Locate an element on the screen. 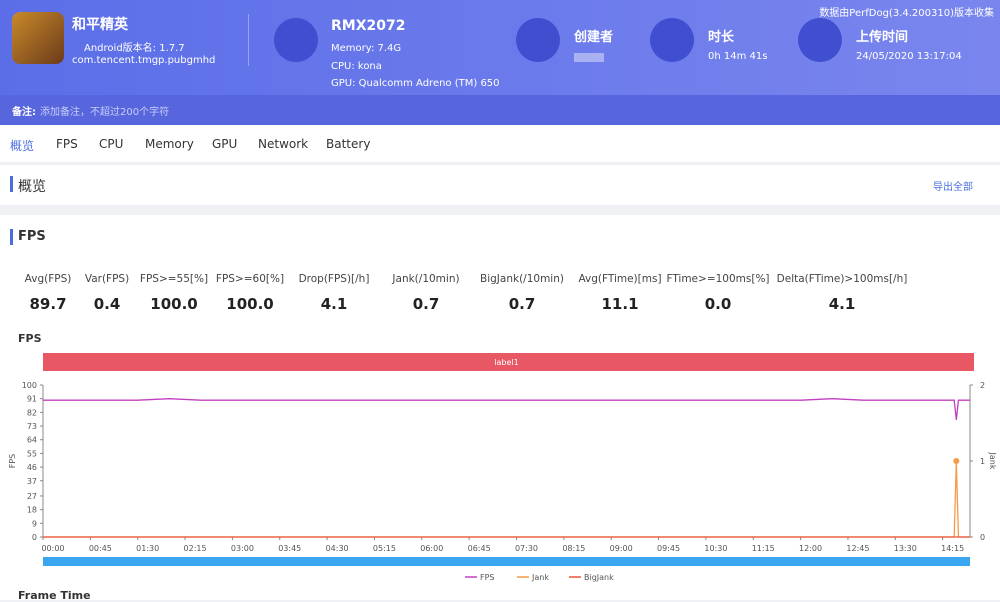 Image resolution: width=1000 pixels, height=602 pixels. x-tick-label: 03:00 is located at coordinates (242, 548).